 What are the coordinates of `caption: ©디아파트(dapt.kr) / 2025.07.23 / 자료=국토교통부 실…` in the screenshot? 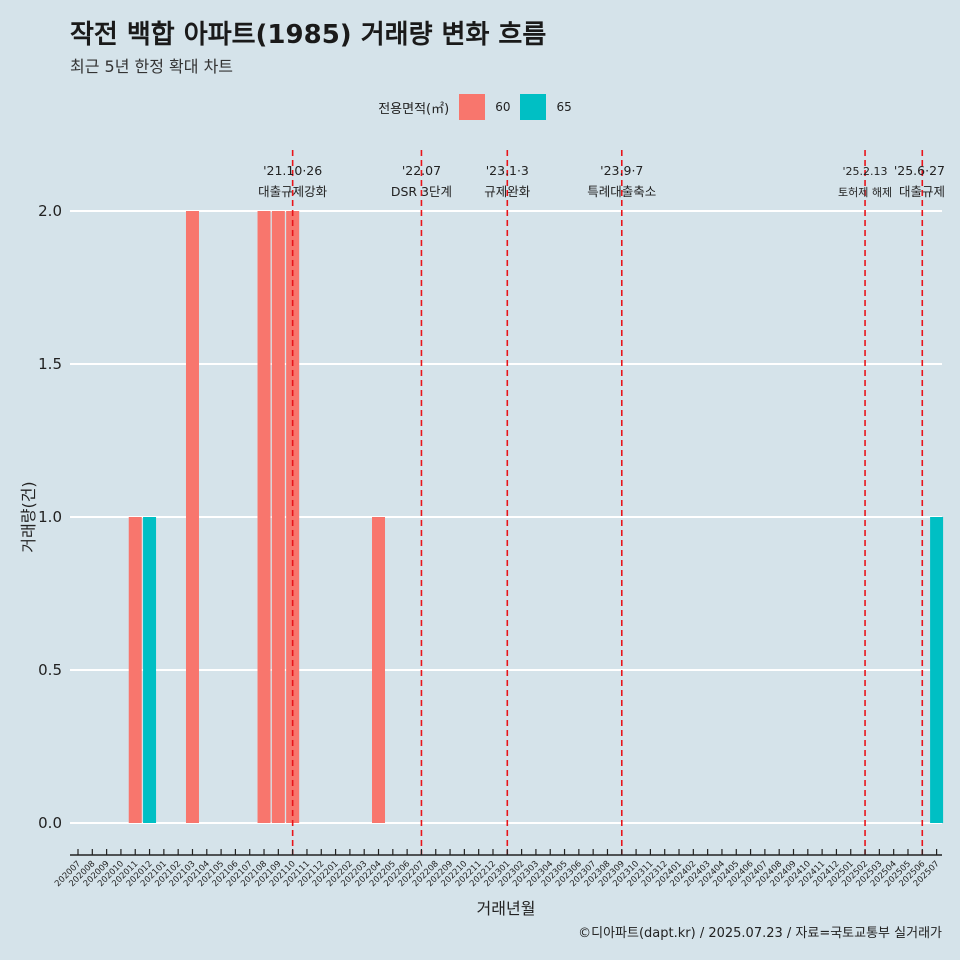 It's located at (760, 933).